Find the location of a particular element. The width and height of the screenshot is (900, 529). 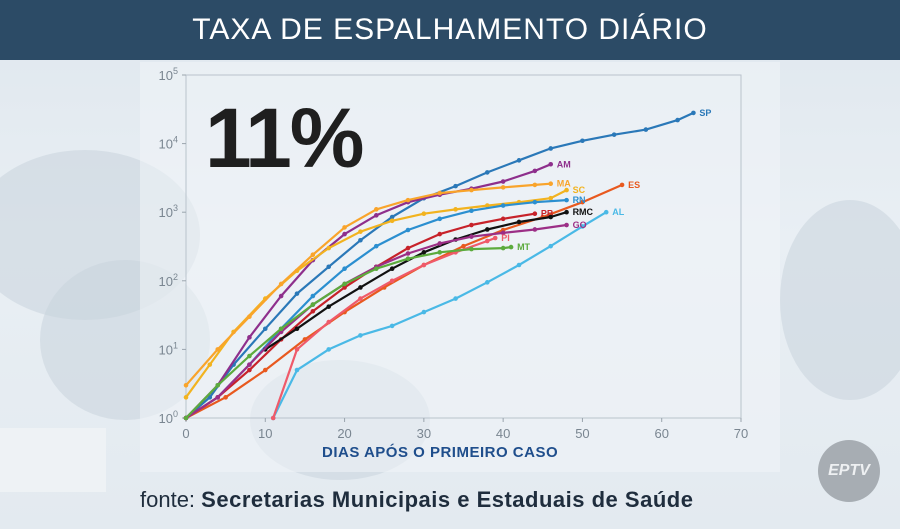

series-label-mt: MT is located at coordinates (523, 247).